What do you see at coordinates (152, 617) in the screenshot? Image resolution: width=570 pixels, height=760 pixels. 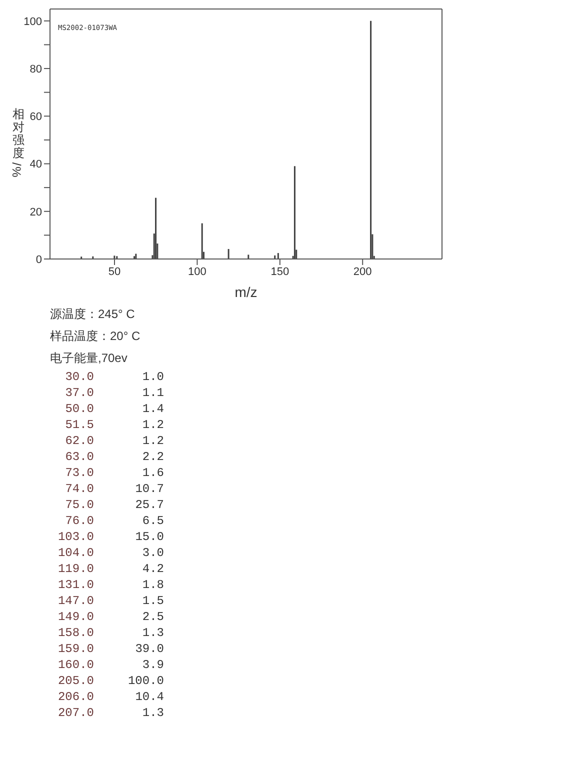 I see `data-label: 2.5` at bounding box center [152, 617].